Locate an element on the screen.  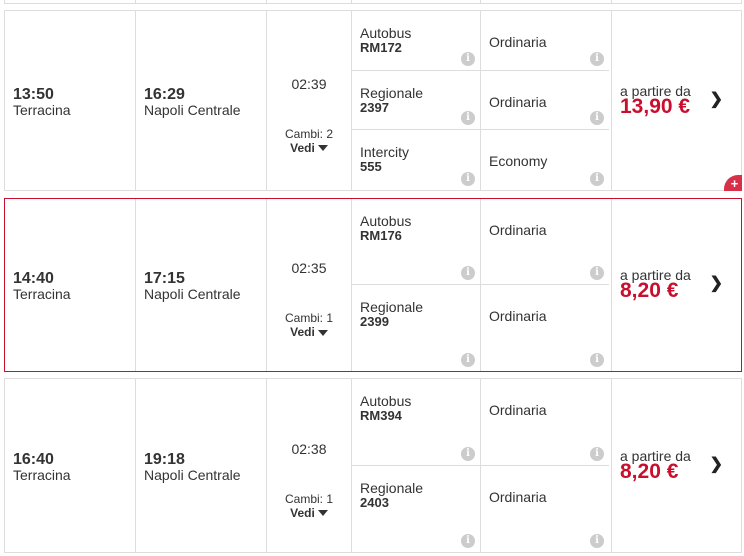
arrival-column: 16:29 Napoli Centrale is located at coordinates (201, 100).